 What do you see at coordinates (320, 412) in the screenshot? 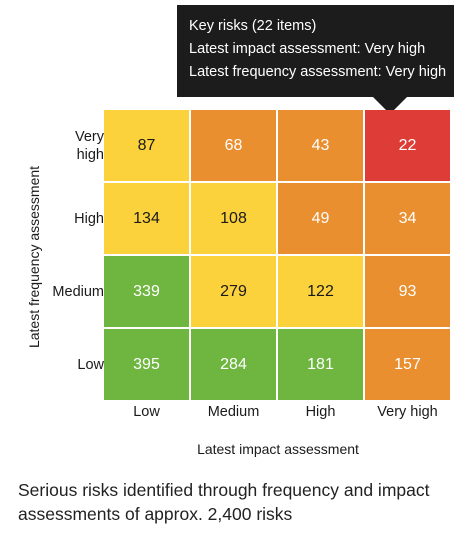
I see `x-tick-label: High` at bounding box center [320, 412].